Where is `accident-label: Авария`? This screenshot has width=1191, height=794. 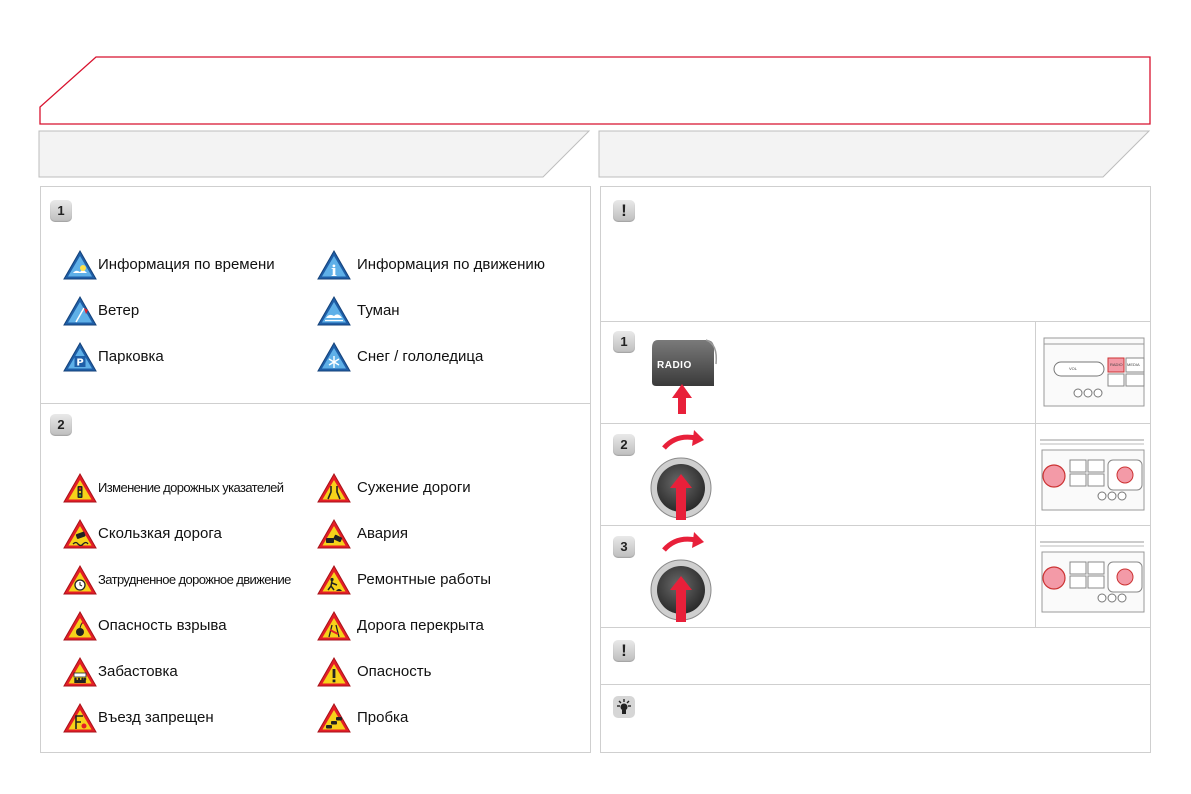
accident-label: Авария is located at coordinates (382, 533).